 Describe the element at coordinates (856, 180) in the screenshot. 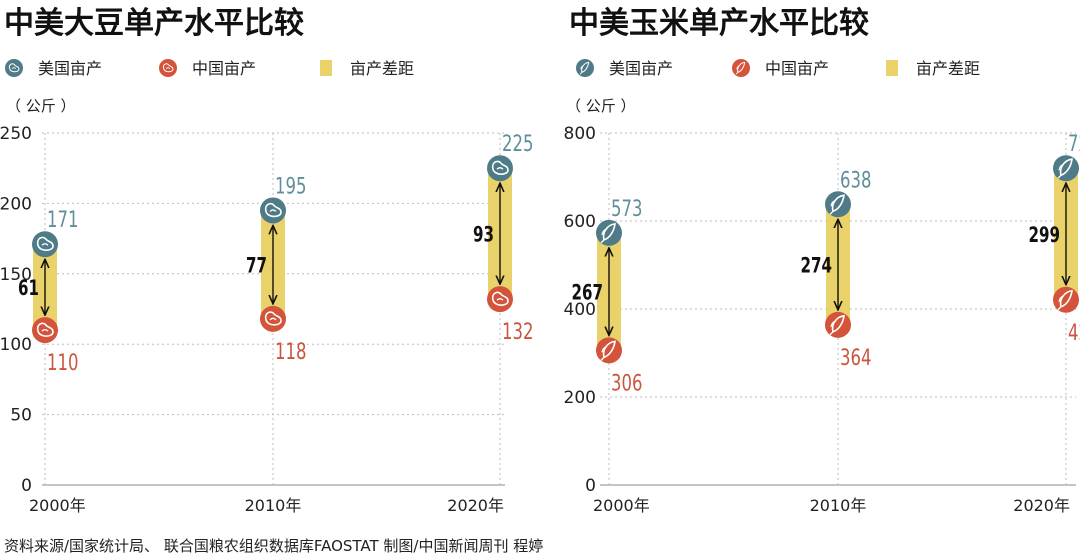

I see `us-value-label: 638` at that location.